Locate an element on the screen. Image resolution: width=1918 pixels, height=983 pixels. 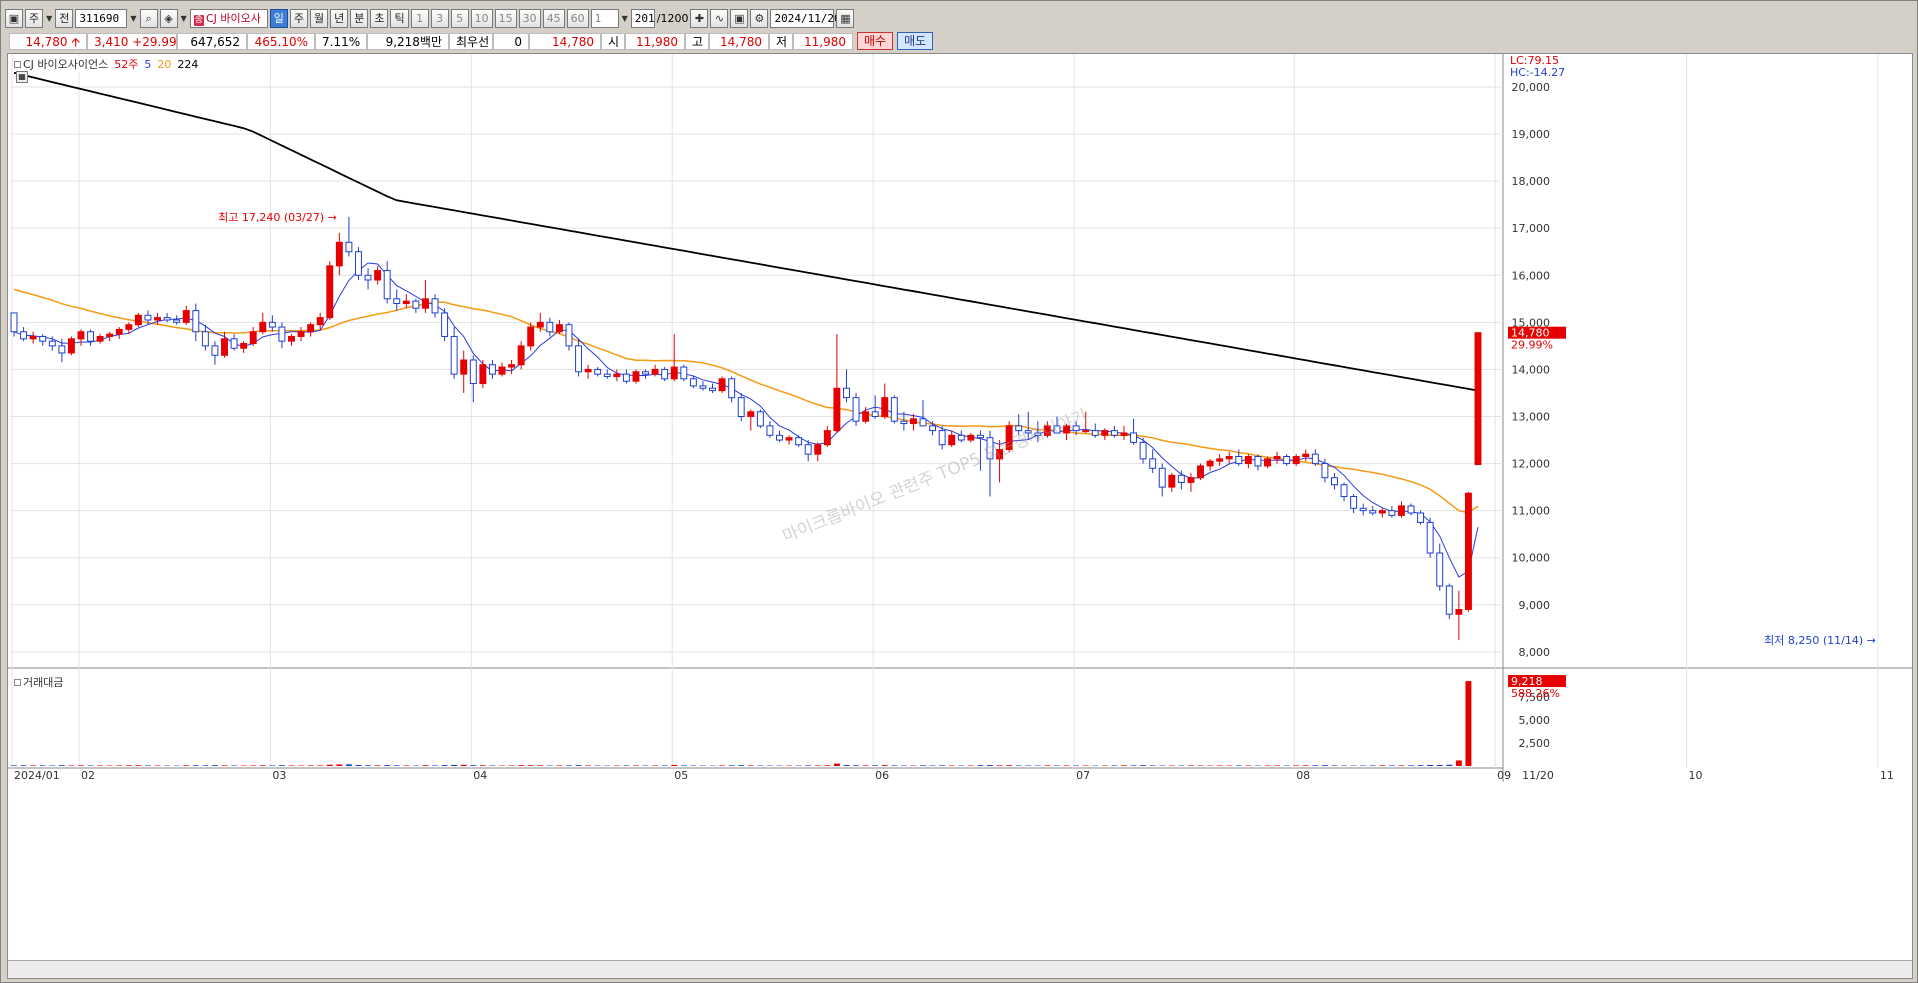
grid-toggle-icon: ▦ is located at coordinates (22, 77).